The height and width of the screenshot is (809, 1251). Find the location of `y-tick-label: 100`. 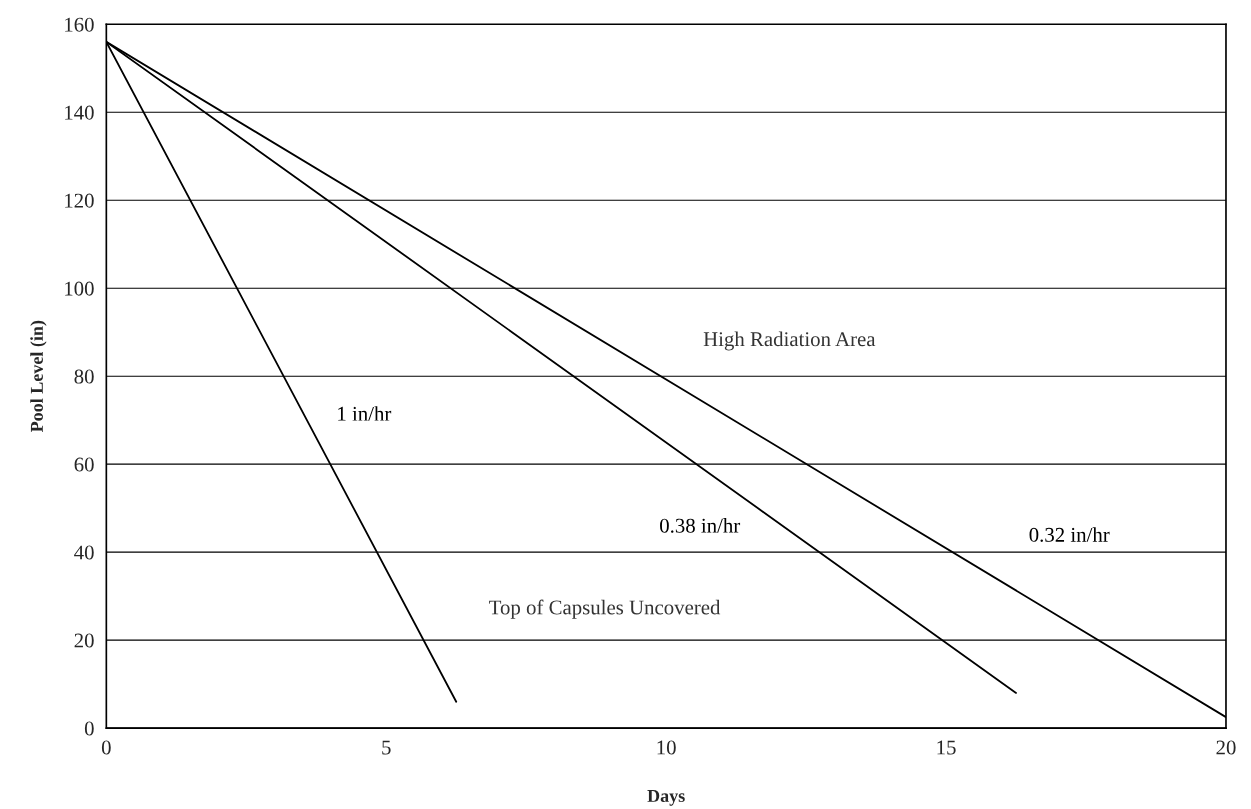

y-tick-label: 100 is located at coordinates (79, 288).